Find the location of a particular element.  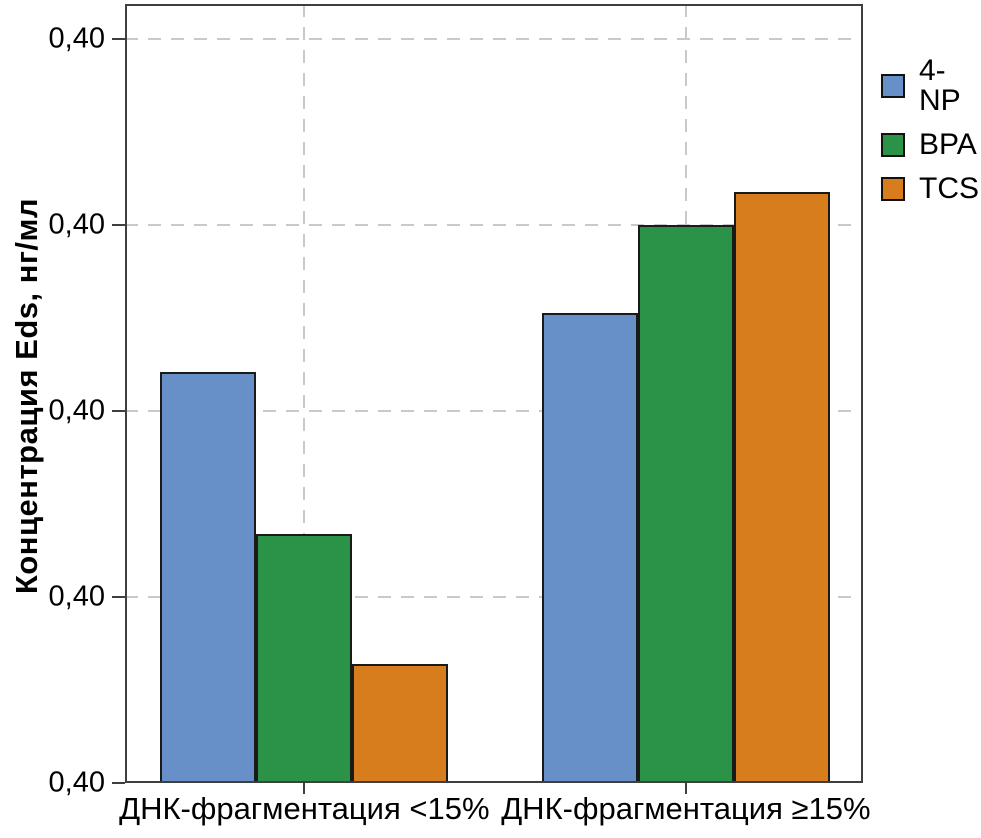

x-category-label: ДНК-фрагментация <15% is located at coordinates (304, 808).